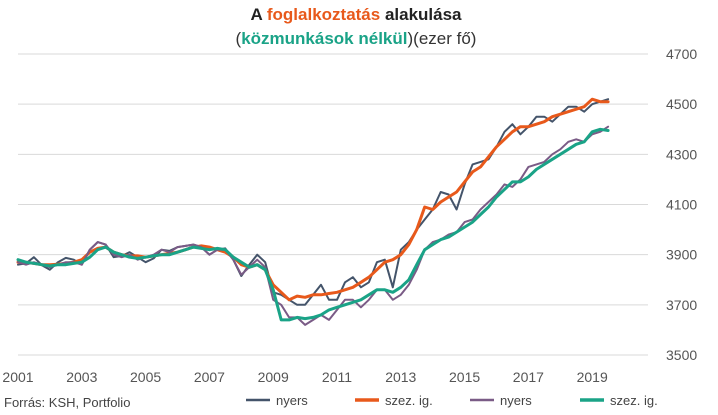 The image size is (718, 415). I want to click on svg-text: (közmunkások nélkül)(ezer fő), so click(356, 38).